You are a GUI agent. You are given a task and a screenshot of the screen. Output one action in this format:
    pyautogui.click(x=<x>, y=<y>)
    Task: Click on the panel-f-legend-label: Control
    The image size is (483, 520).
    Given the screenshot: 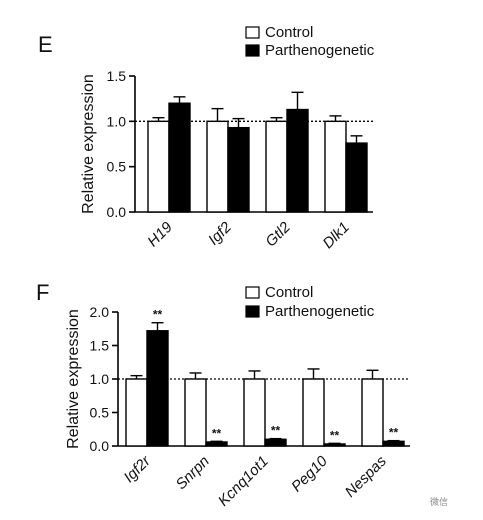 What is the action you would take?
    pyautogui.click(x=289, y=292)
    